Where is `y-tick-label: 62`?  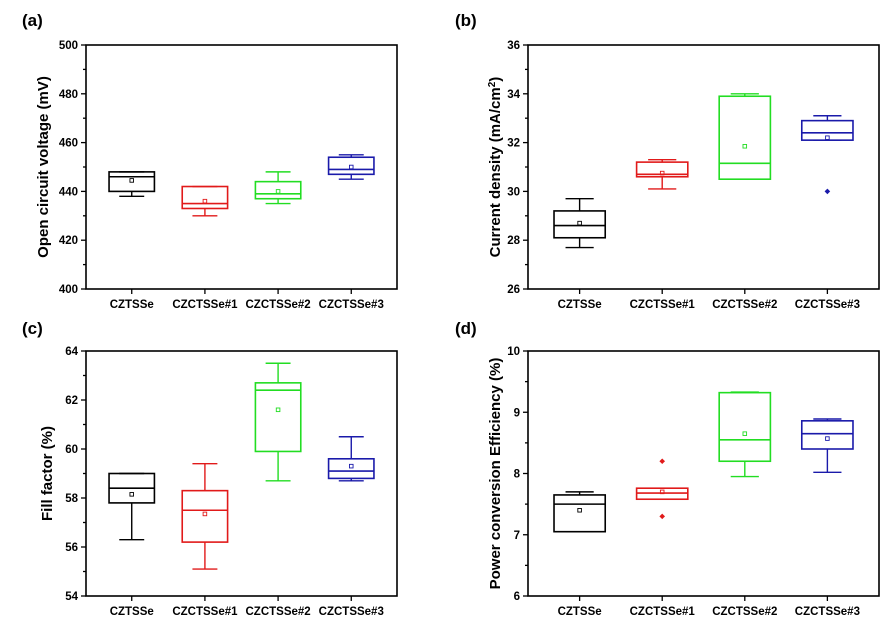 y-tick-label: 62 is located at coordinates (71, 401).